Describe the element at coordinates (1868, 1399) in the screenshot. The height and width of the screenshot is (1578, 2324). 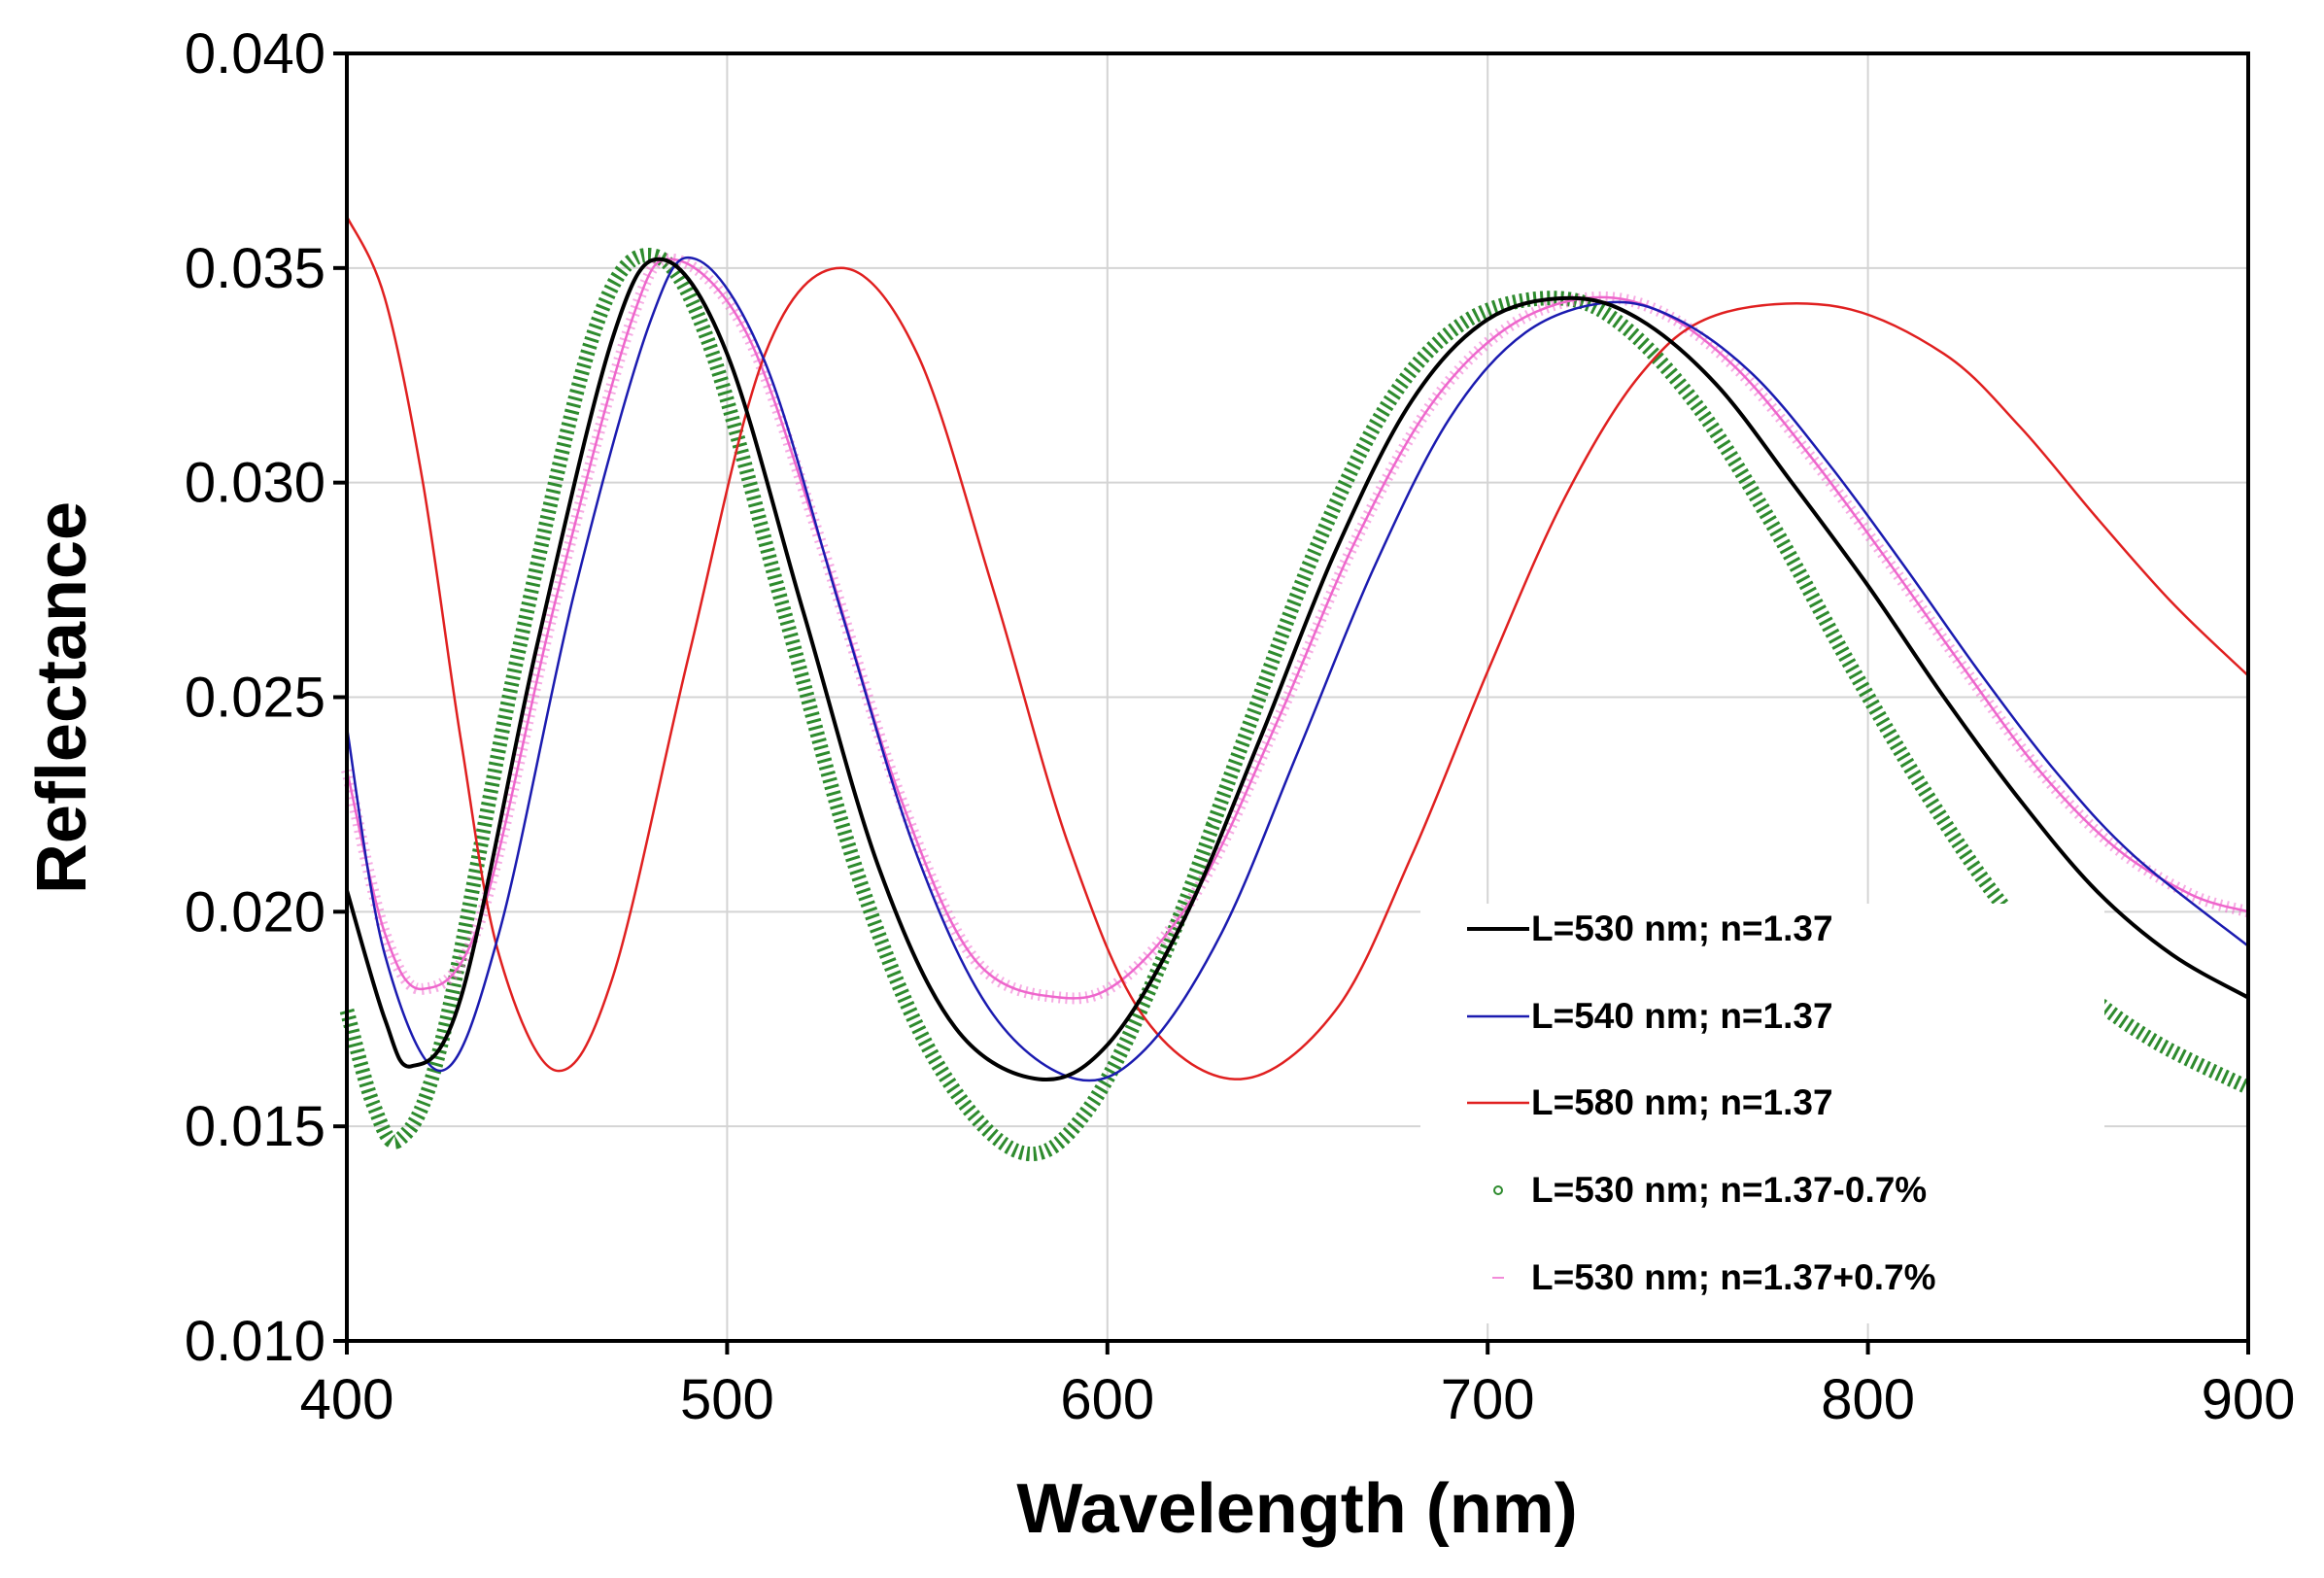
I see `x-tick-label: 800` at that location.